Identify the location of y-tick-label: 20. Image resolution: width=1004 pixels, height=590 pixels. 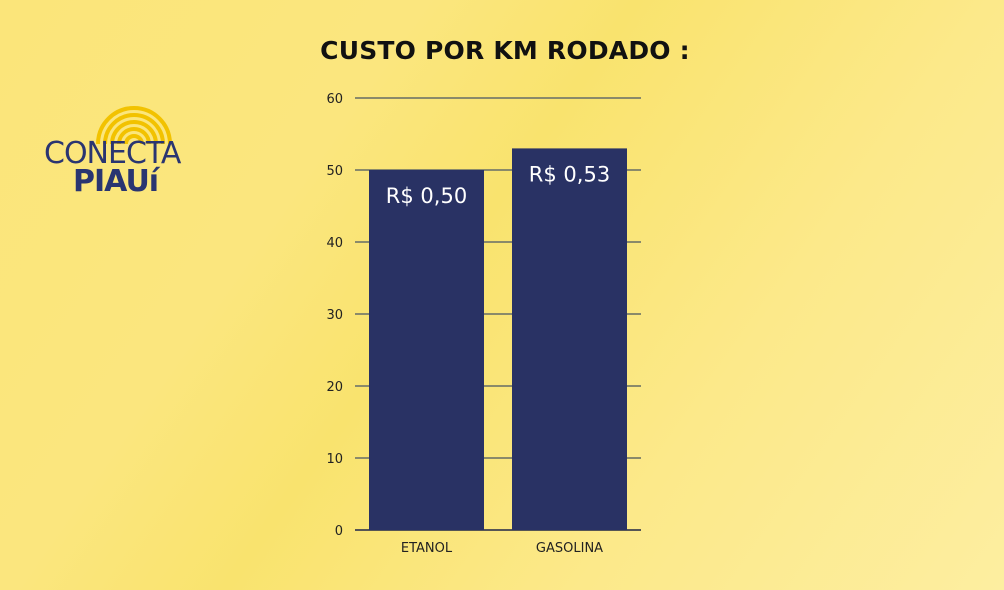
(334, 387).